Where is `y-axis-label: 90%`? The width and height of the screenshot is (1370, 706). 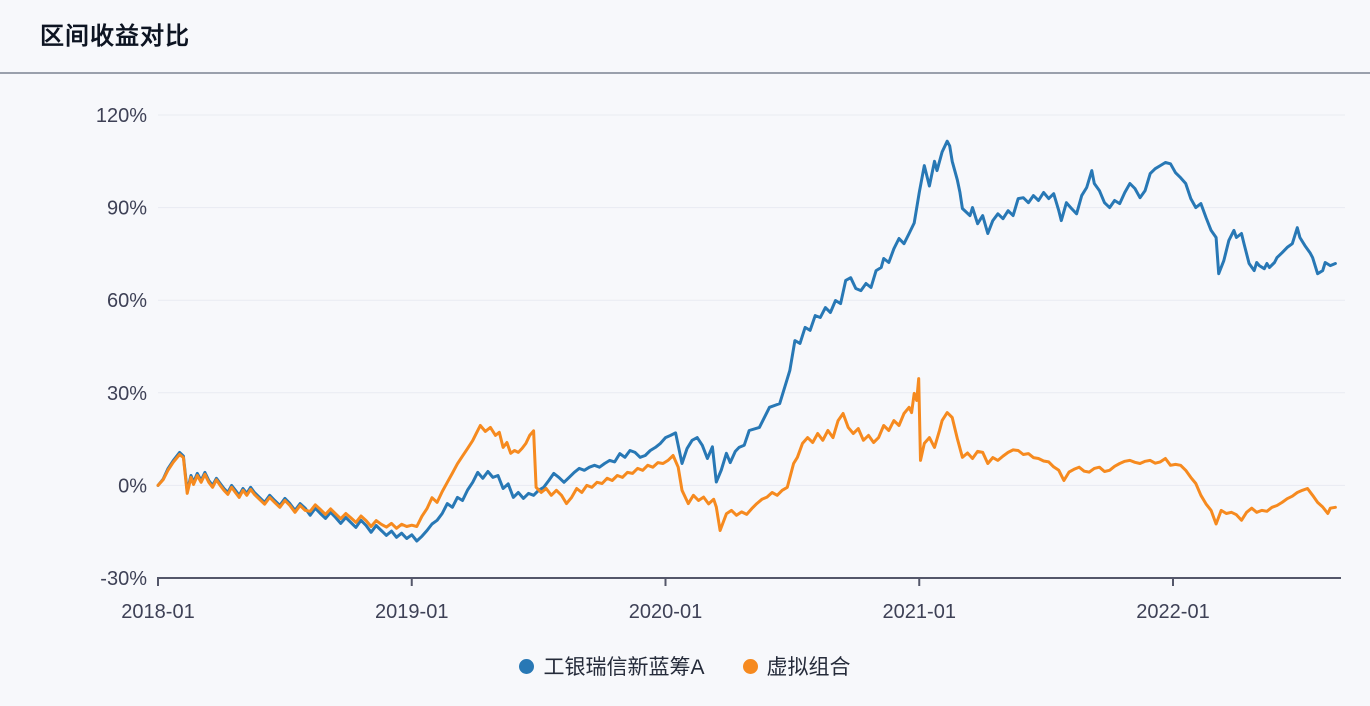
y-axis-label: 90% is located at coordinates (127, 209).